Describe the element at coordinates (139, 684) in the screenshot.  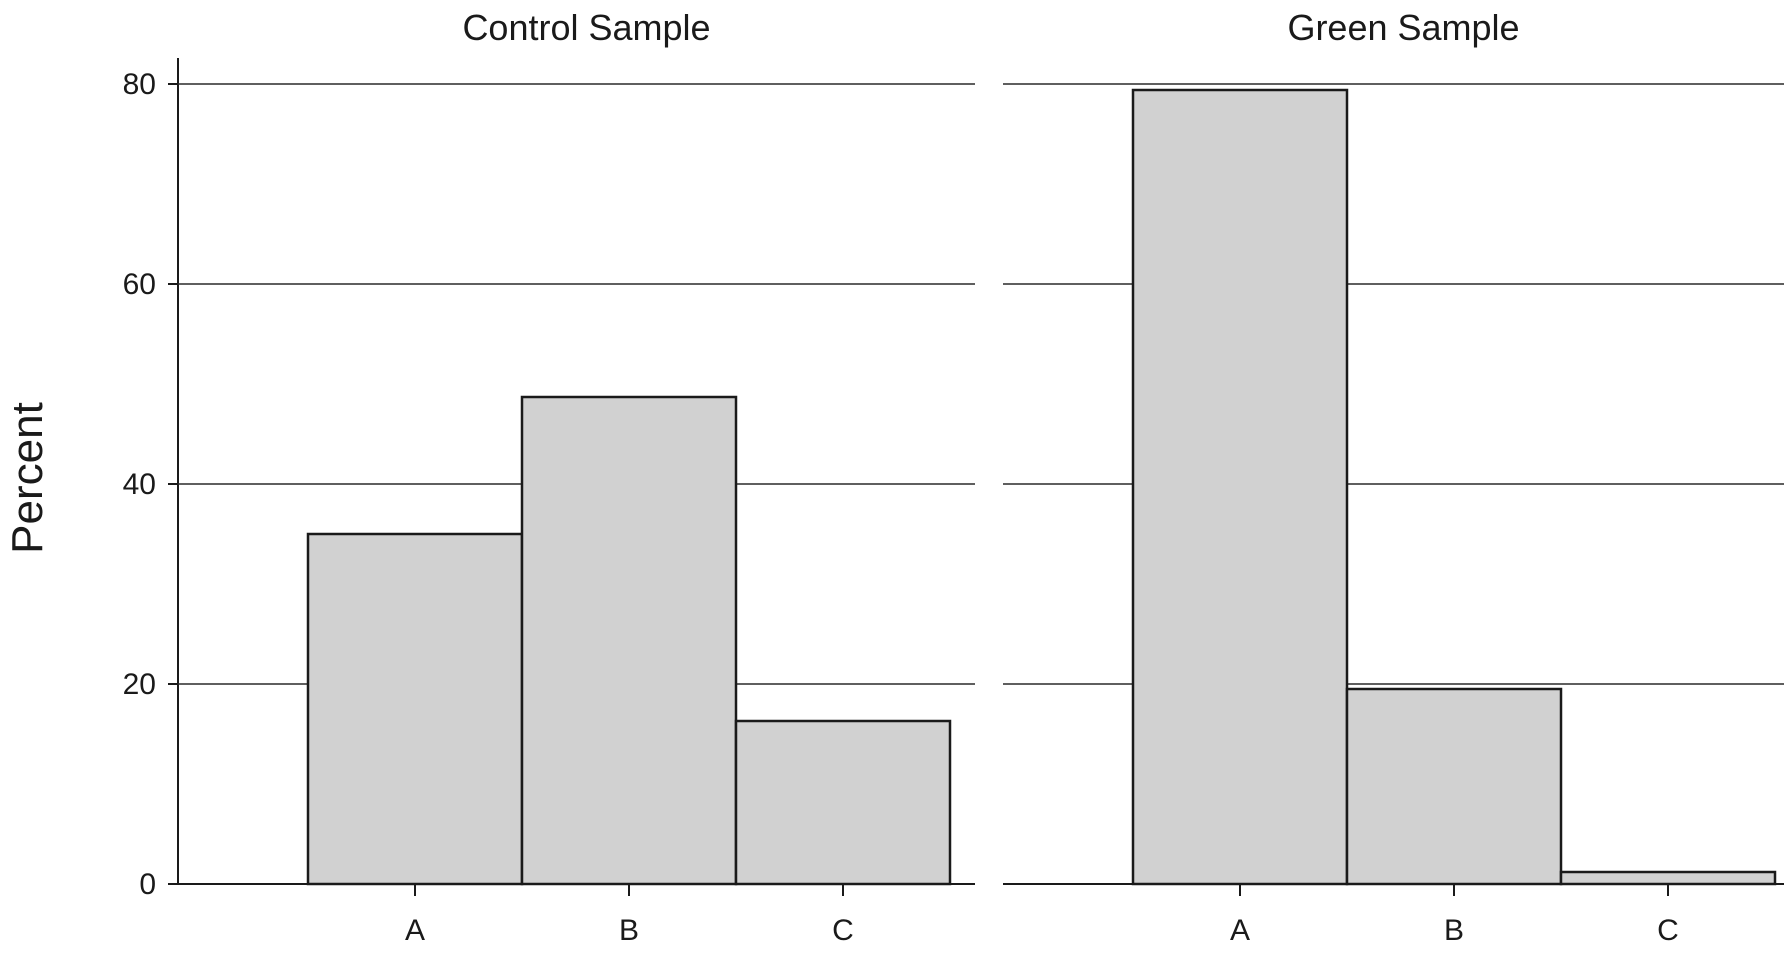
I see `y-tick-label: 20` at that location.